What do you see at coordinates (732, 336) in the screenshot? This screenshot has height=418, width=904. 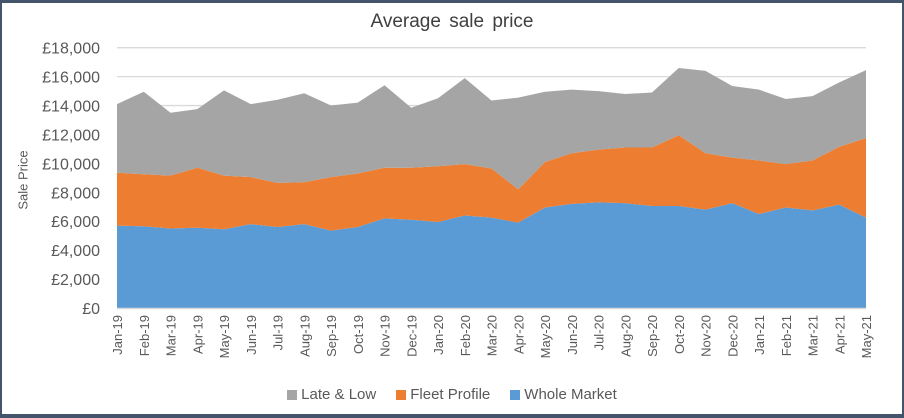 I see `x-tick-label: Dec-20` at bounding box center [732, 336].